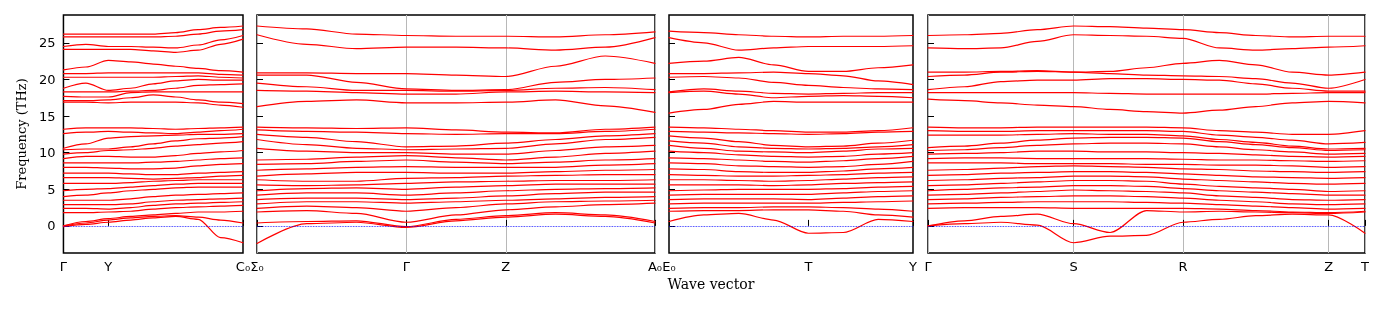 Image resolution: width=1385 pixels, height=310 pixels. I want to click on y-tick-label: 10, so click(47, 153).